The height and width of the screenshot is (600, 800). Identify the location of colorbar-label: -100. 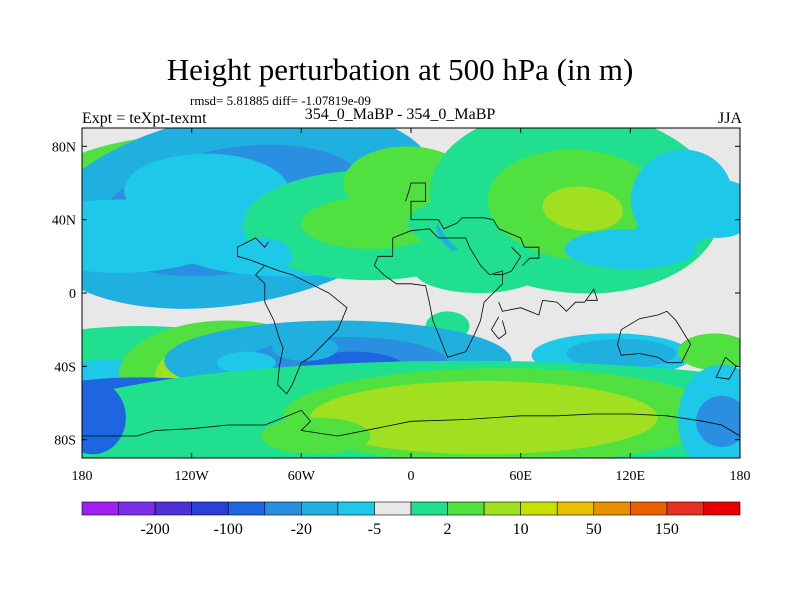
(228, 529).